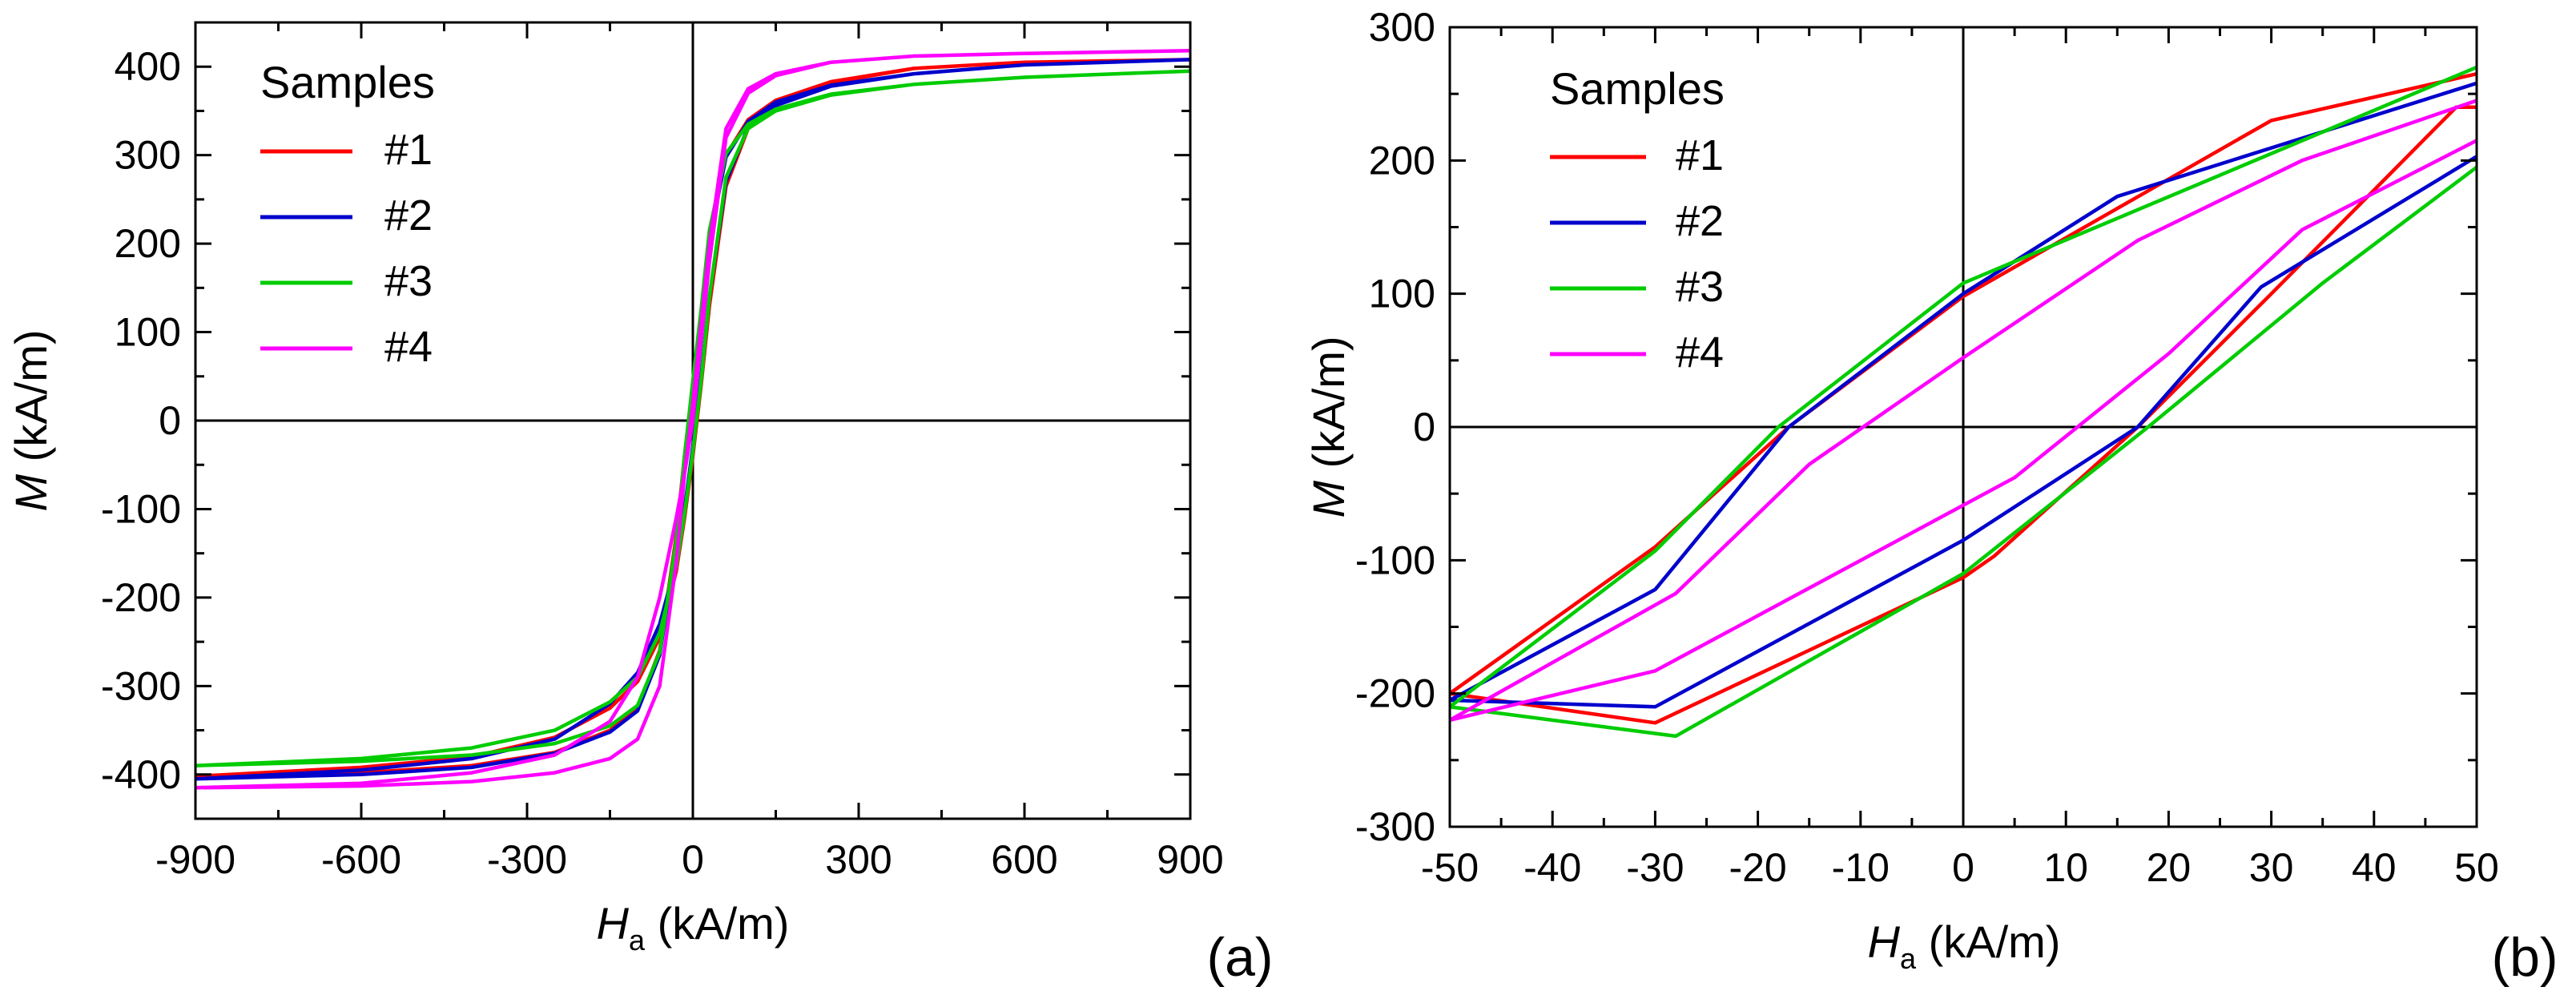  What do you see at coordinates (527, 859) in the screenshot?
I see `x-tick-label: -300` at bounding box center [527, 859].